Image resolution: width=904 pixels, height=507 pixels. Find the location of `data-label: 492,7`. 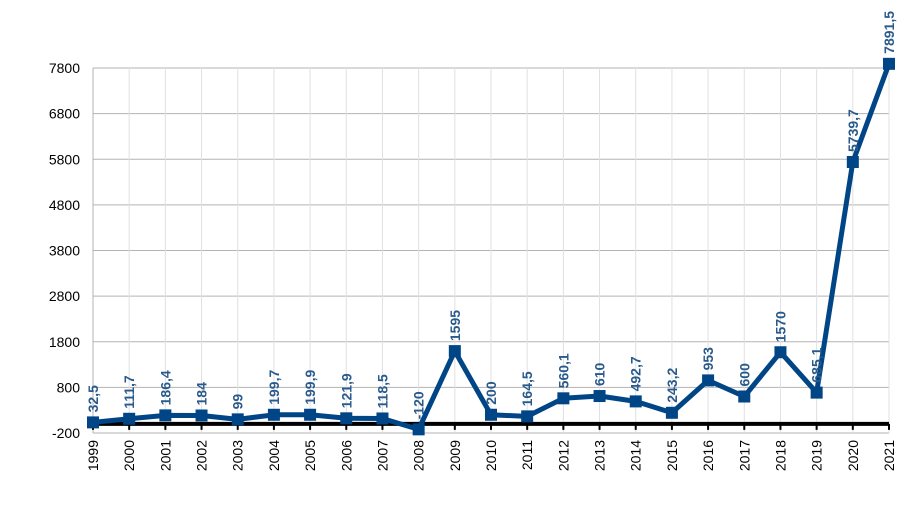

data-label: 492,7 is located at coordinates (636, 373).